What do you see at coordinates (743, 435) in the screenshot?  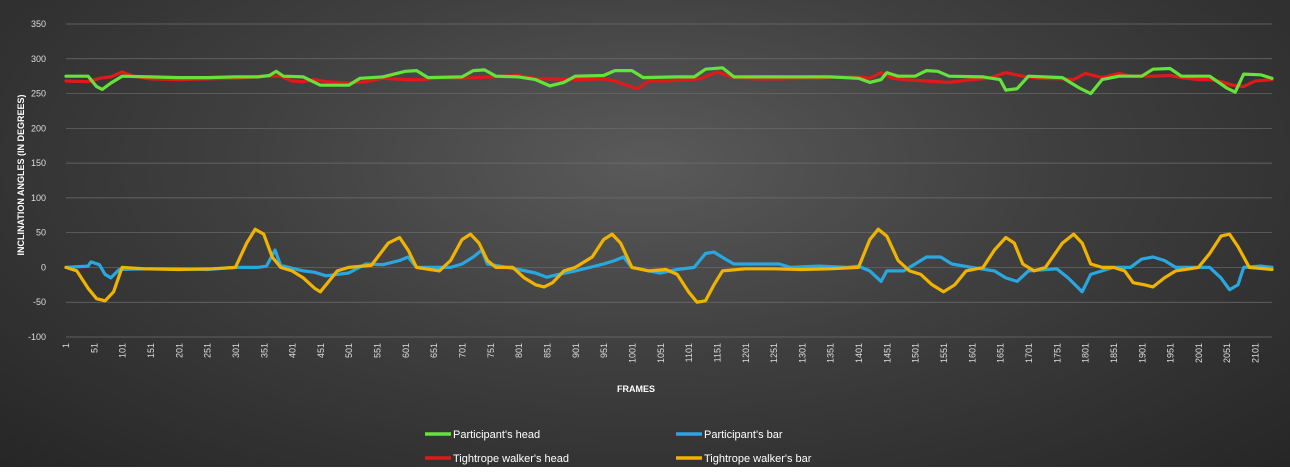 I see `legend-label: Participant's bar` at bounding box center [743, 435].